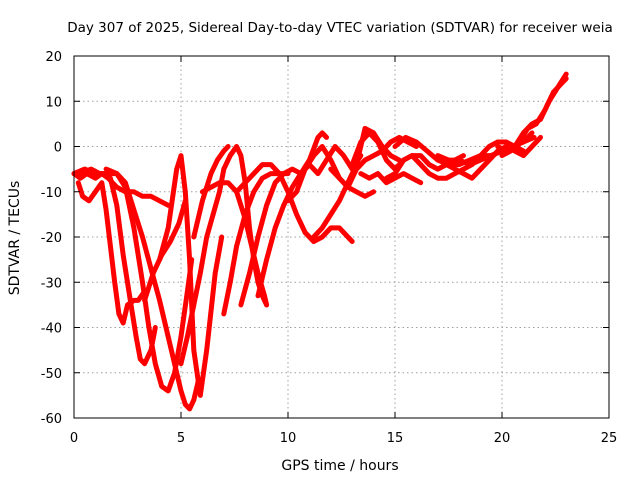 Image resolution: width=640 pixels, height=480 pixels. What do you see at coordinates (51, 329) in the screenshot?
I see `y-tick-label: -40` at bounding box center [51, 329].